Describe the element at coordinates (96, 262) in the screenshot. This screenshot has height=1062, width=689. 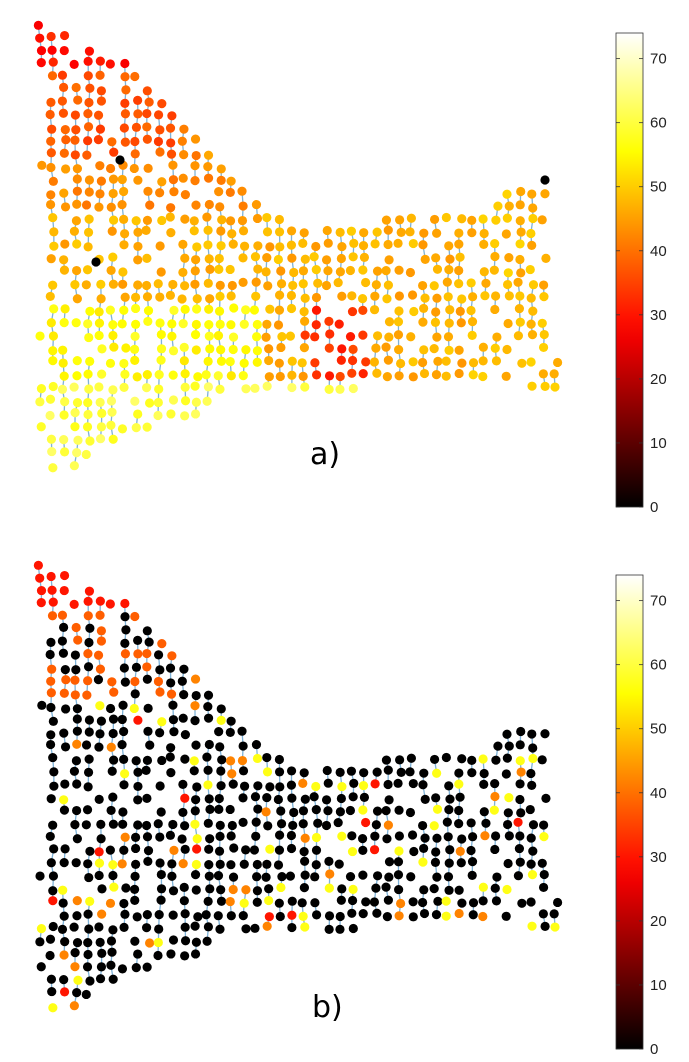
I see `outlier-node` at that location.